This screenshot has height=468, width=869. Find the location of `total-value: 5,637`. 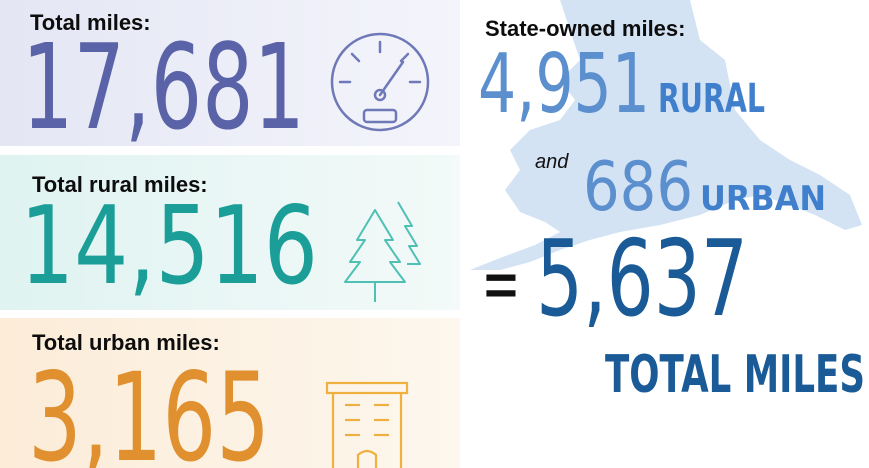

total-value: 5,637 is located at coordinates (642, 279).